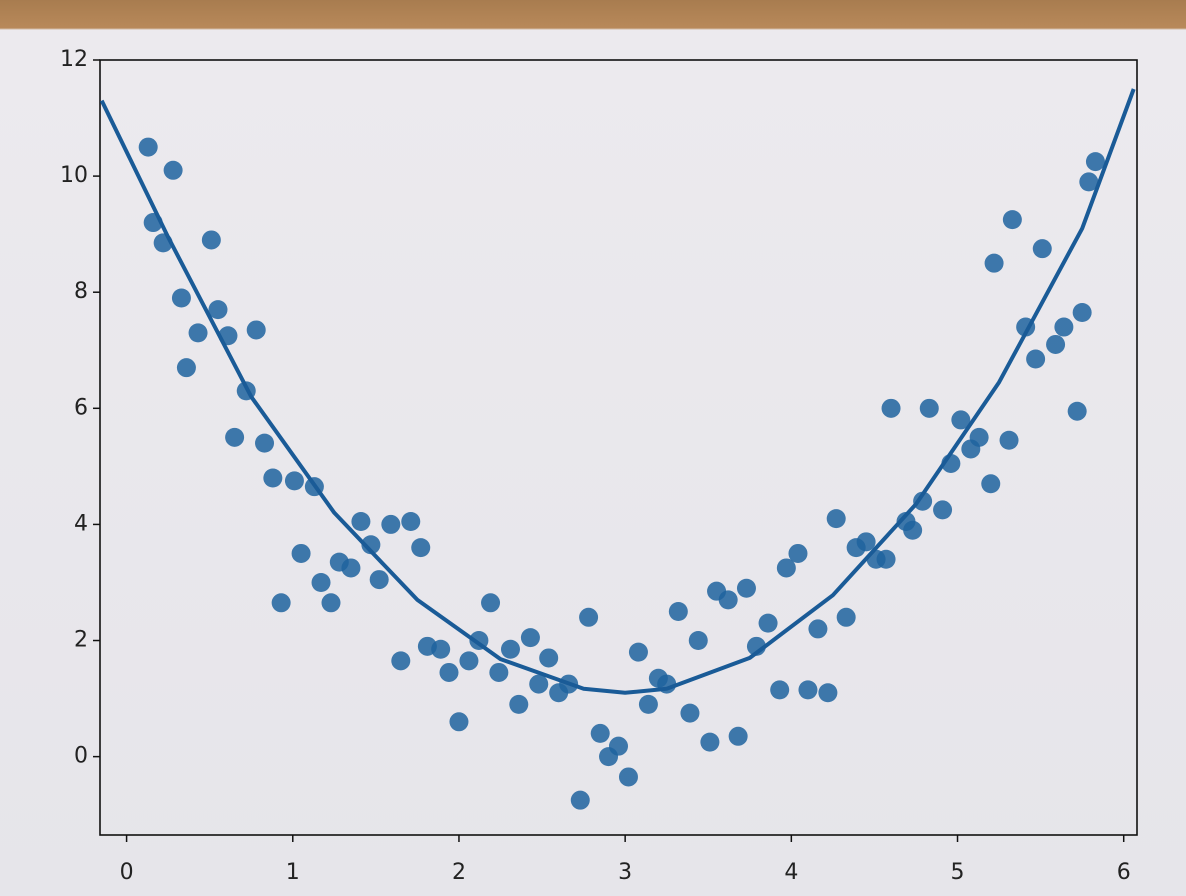 Image resolution: width=1186 pixels, height=896 pixels. What do you see at coordinates (81, 523) in the screenshot?
I see `y-tick-label: 4` at bounding box center [81, 523].